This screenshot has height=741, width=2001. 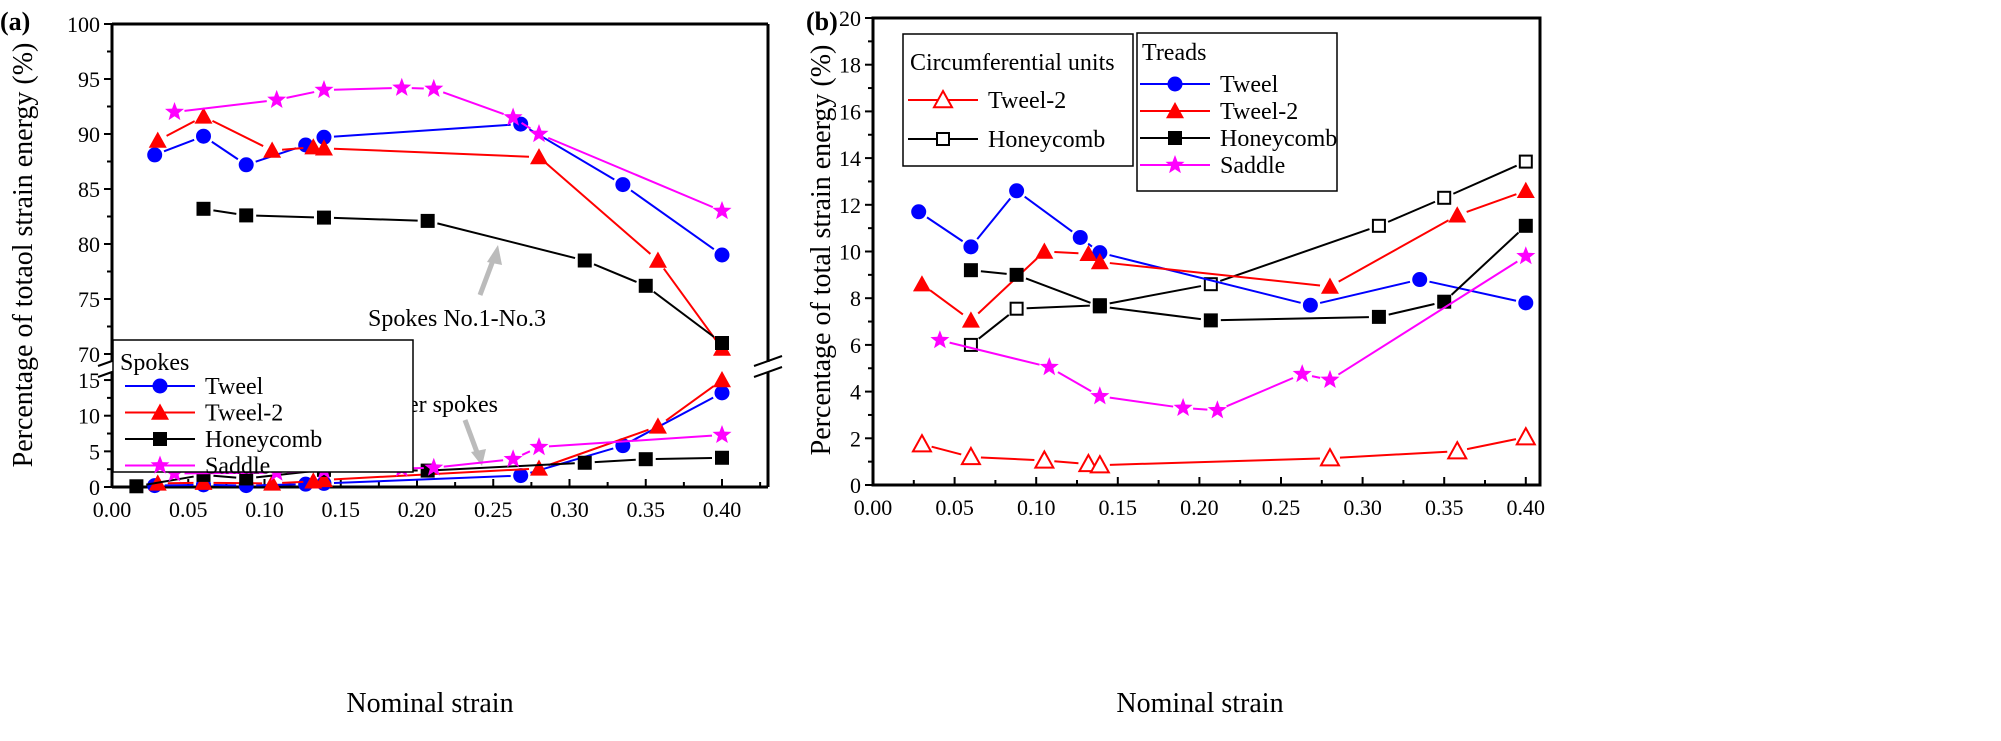 What do you see at coordinates (471, 437) in the screenshot?
I see `annotation-arrow` at bounding box center [471, 437].